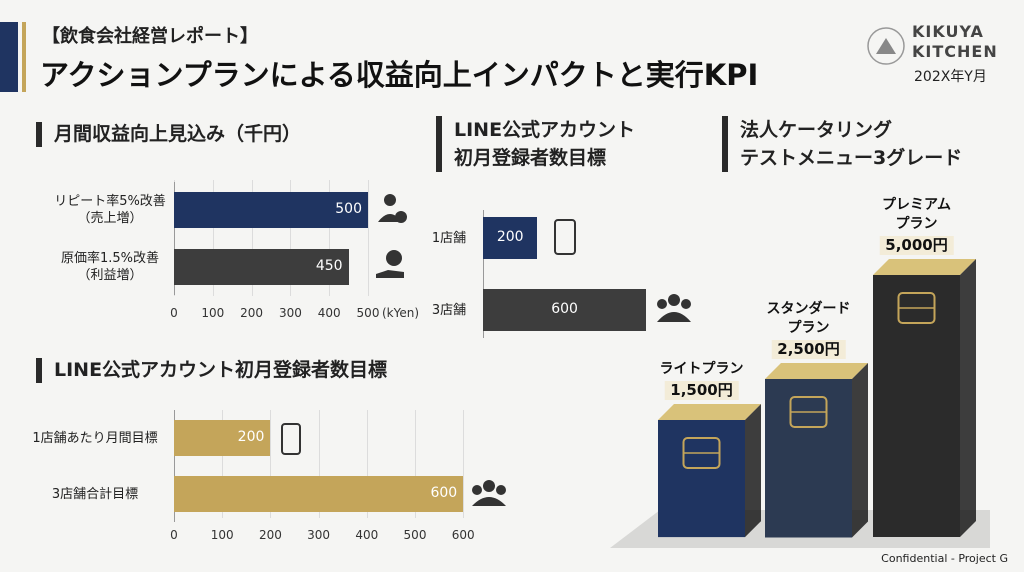 Image resolution: width=1024 pixels, height=572 pixels. What do you see at coordinates (150, 36) in the screenshot?
I see `header-tag: 【飲食会社経営レポート】` at bounding box center [150, 36].